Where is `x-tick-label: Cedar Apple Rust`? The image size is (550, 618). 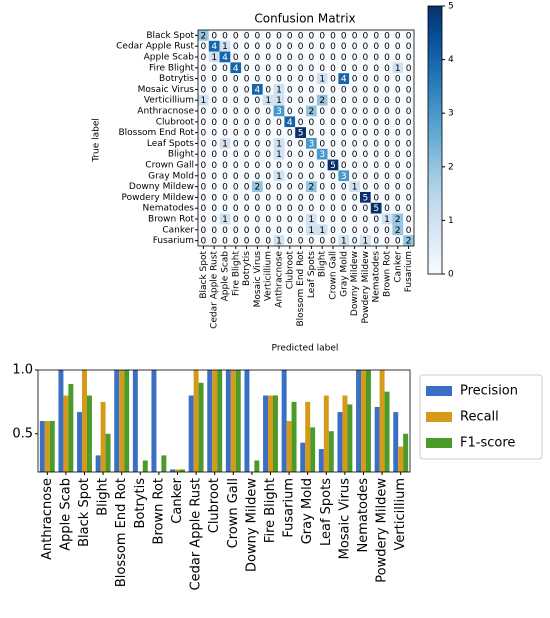 x-tick-label: Cedar Apple Rust is located at coordinates (215, 290).